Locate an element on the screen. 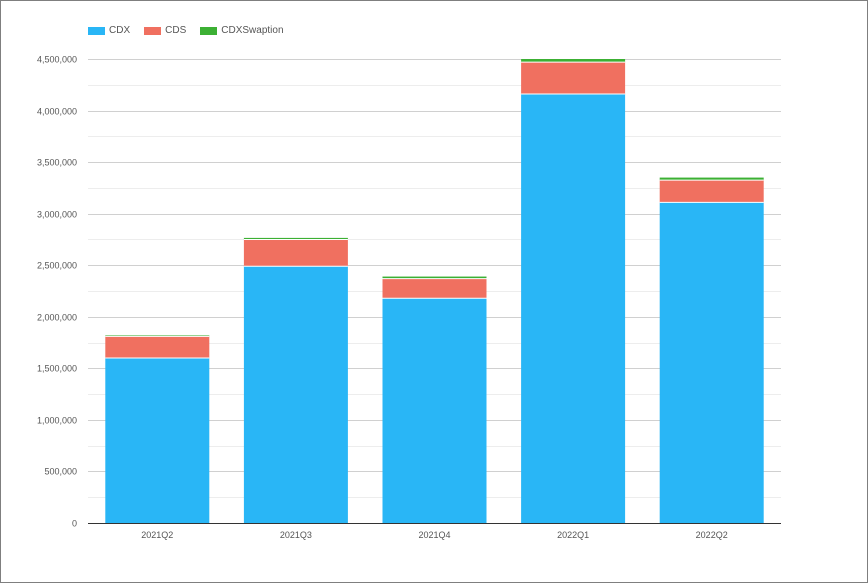 This screenshot has height=583, width=868. y-tick-label: 500,000 is located at coordinates (60, 472).